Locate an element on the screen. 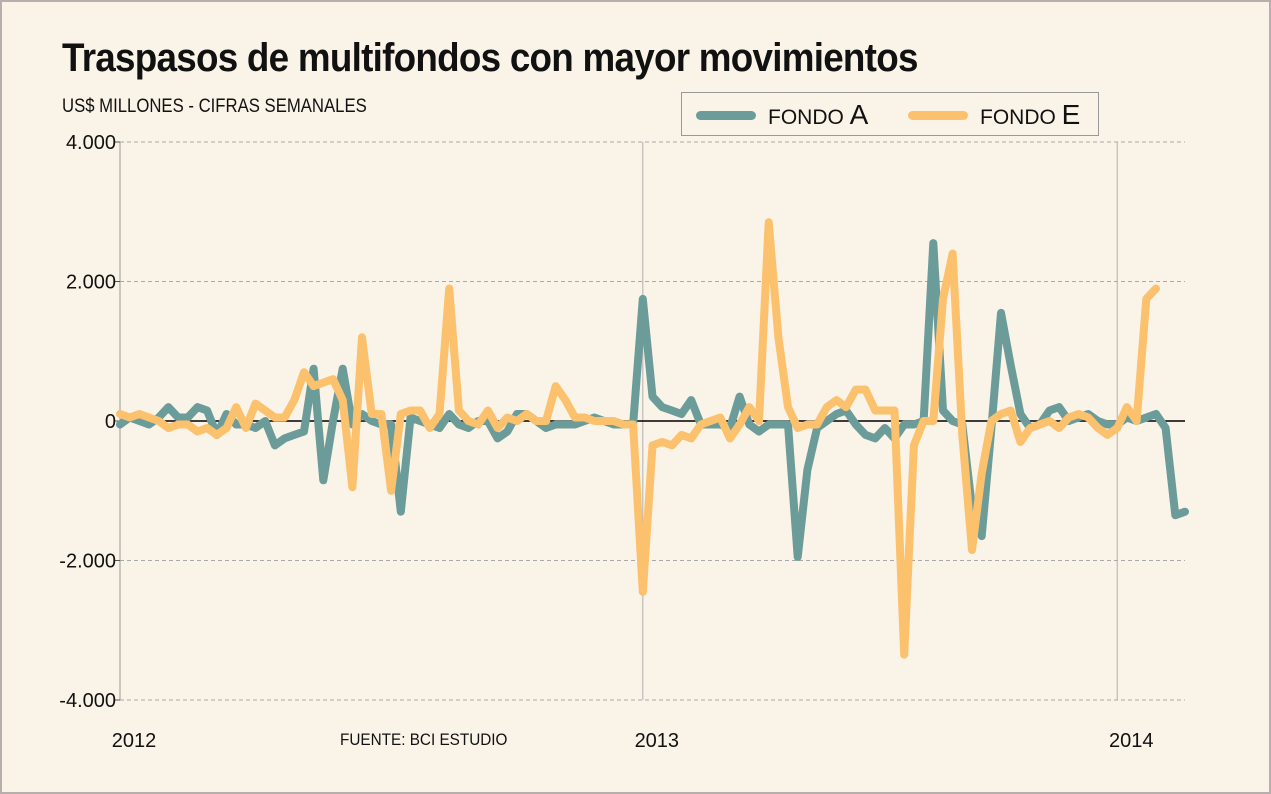 The height and width of the screenshot is (794, 1271). legend-label-fondo-e: FONDO E is located at coordinates (1030, 115).